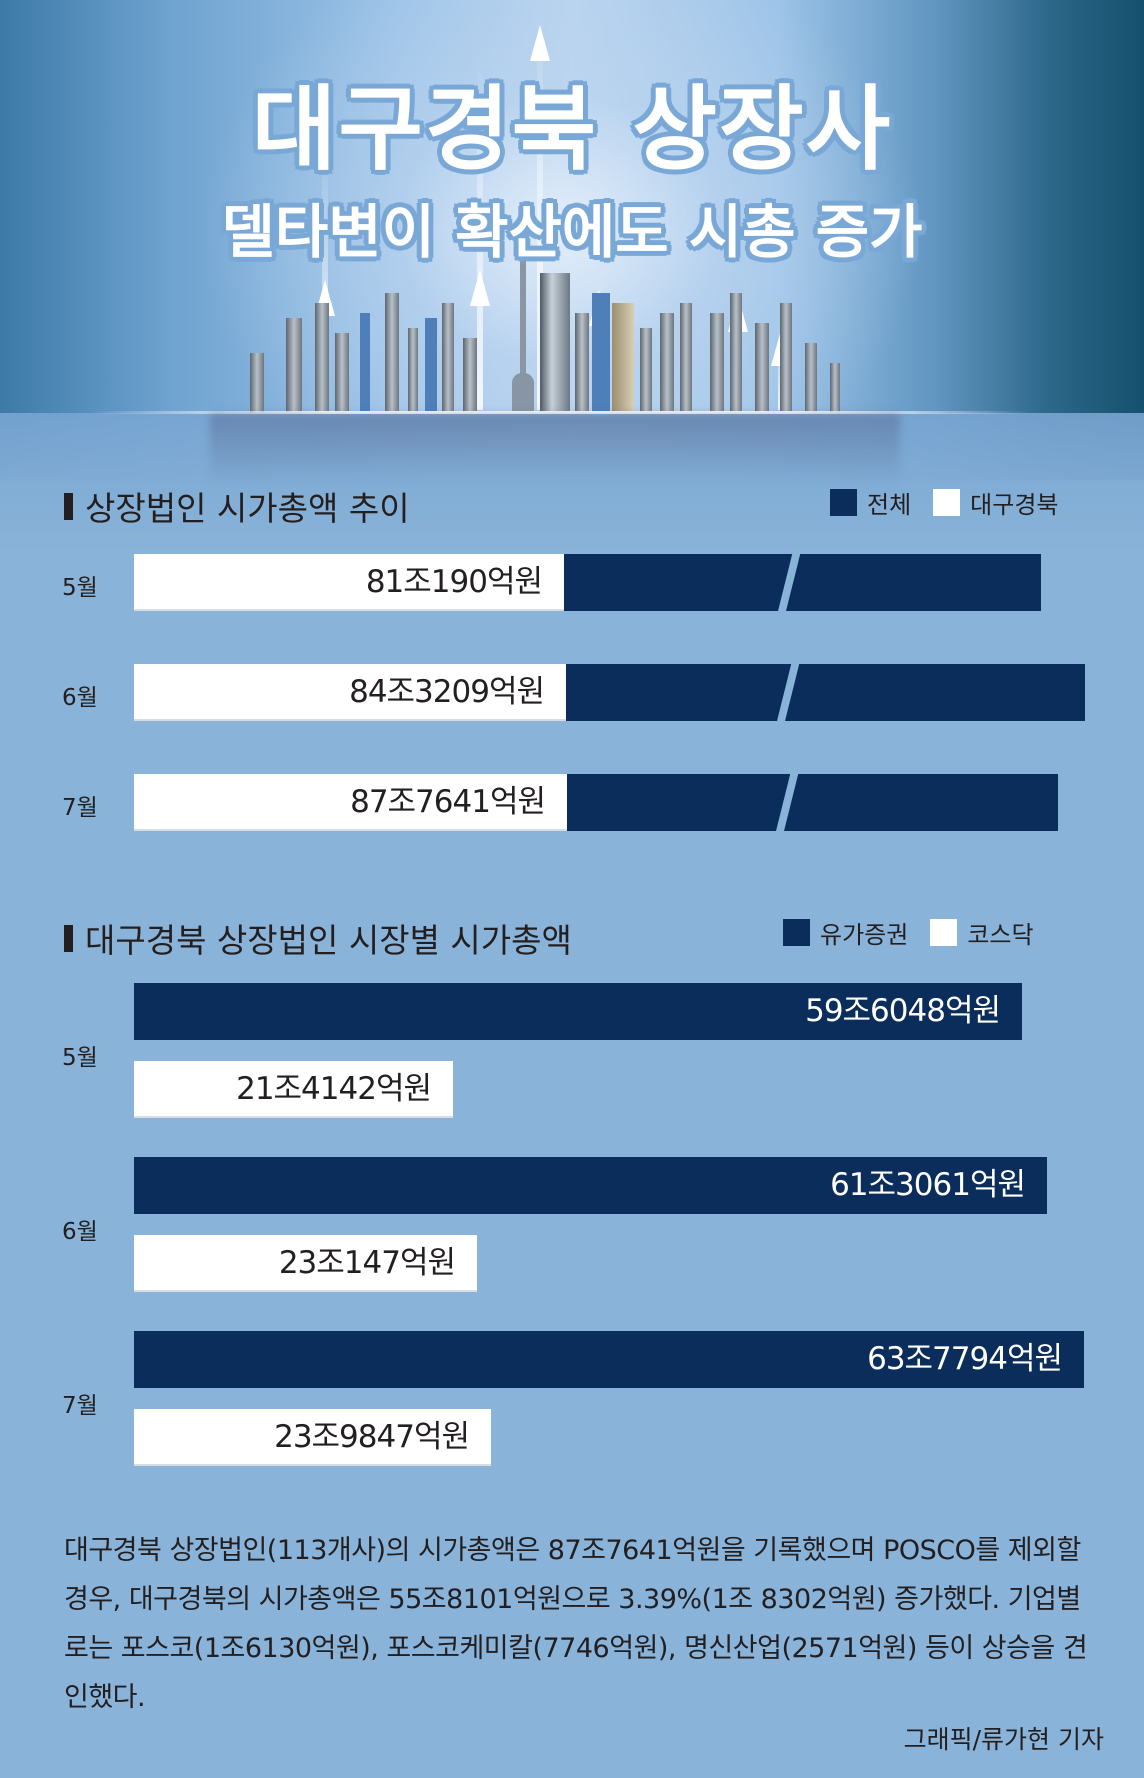  What do you see at coordinates (367, 1263) in the screenshot?
I see `bar-value: 23조147억원` at bounding box center [367, 1263].